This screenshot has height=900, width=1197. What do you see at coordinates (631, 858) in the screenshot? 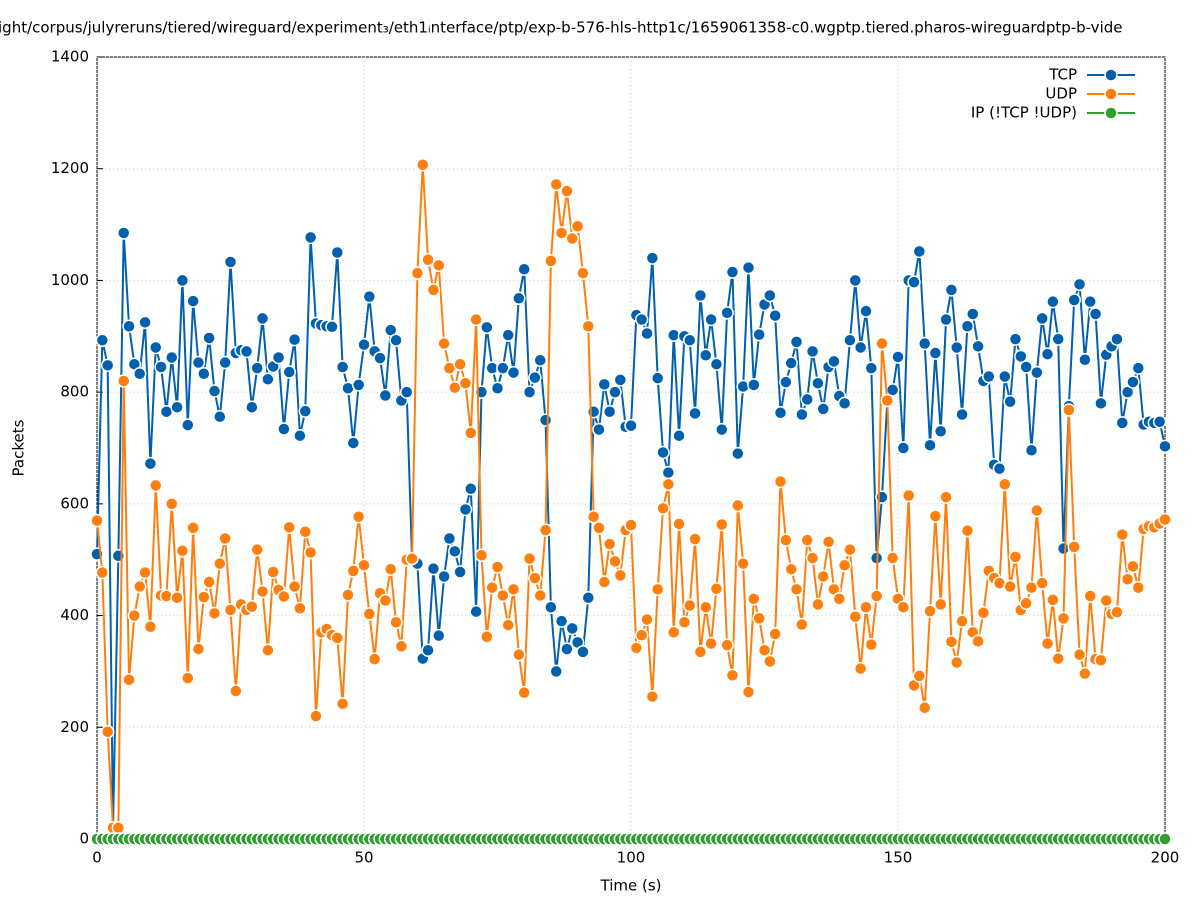
I see `x-tick-label: 100` at bounding box center [631, 858].